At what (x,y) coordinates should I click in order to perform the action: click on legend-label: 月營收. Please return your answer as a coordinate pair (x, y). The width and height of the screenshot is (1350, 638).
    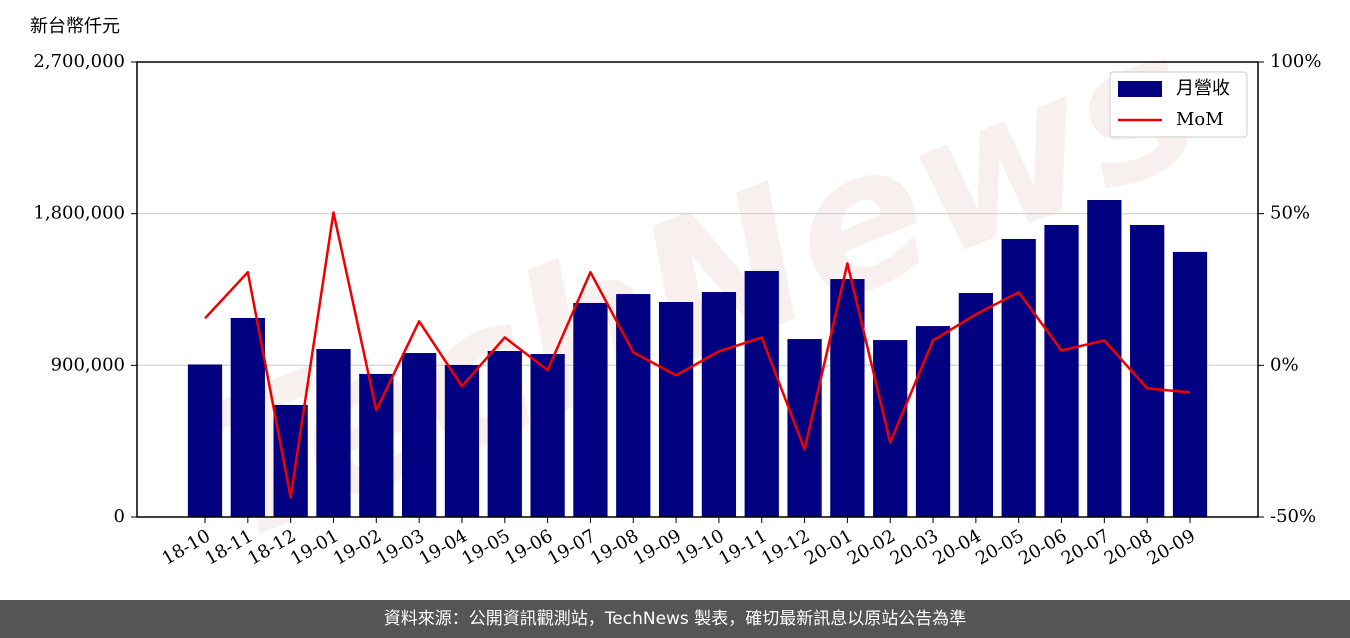
    Looking at the image, I should click on (1203, 88).